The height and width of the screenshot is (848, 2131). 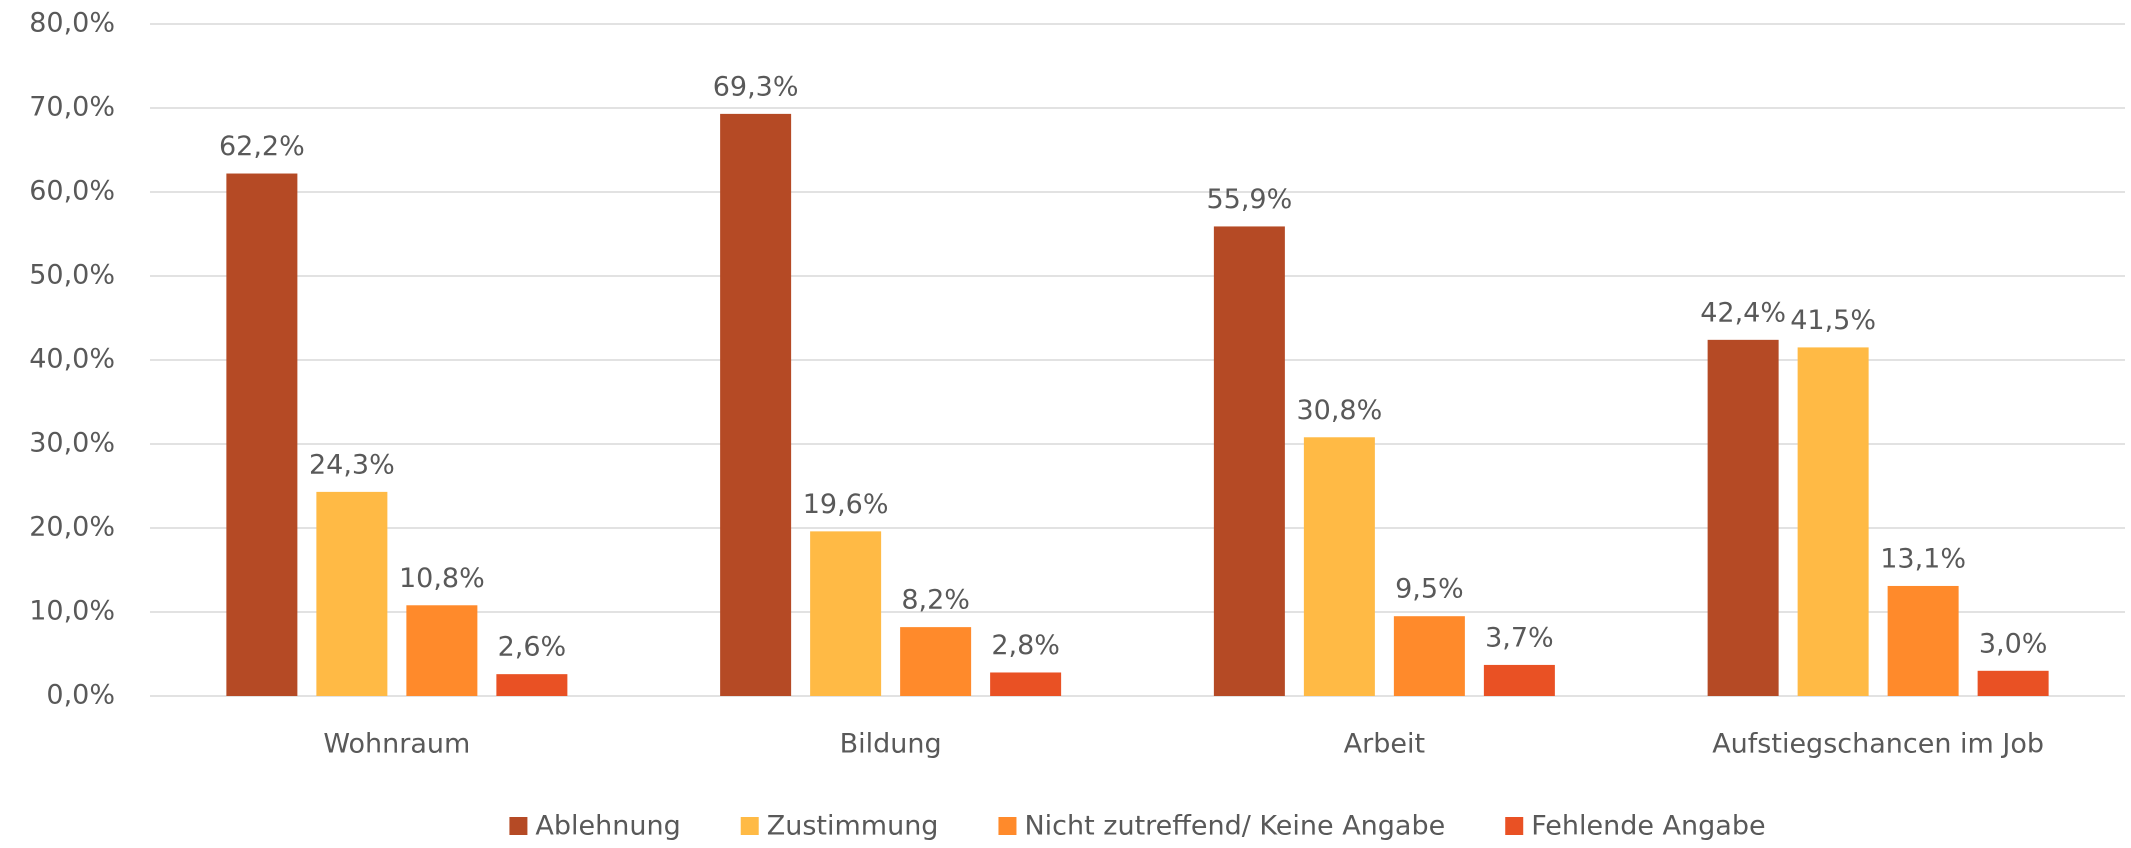 I want to click on data-label: 3,0%, so click(x=2013, y=643).